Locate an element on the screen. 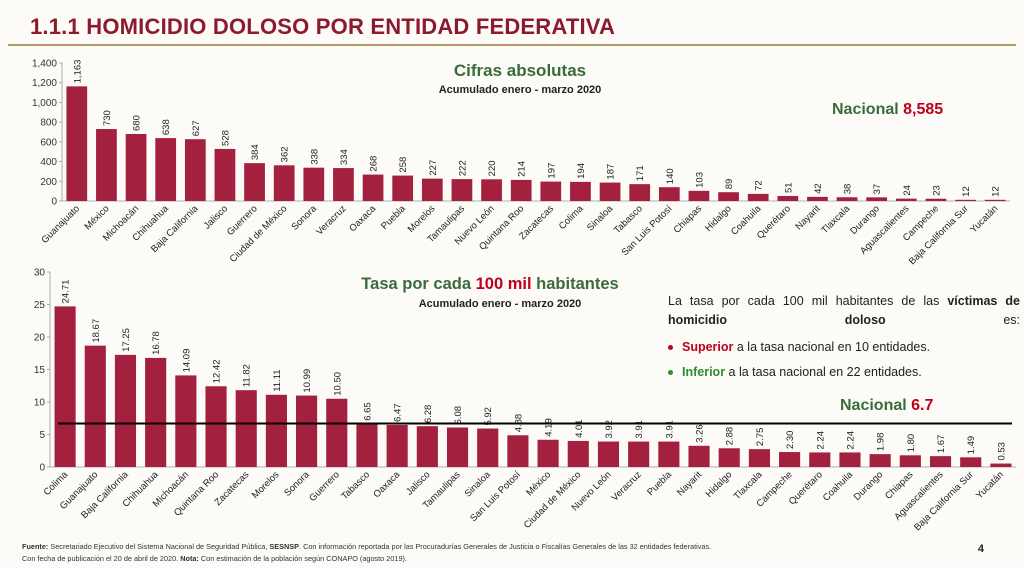 The width and height of the screenshot is (1024, 568). data-label: 3.26 is located at coordinates (700, 433).